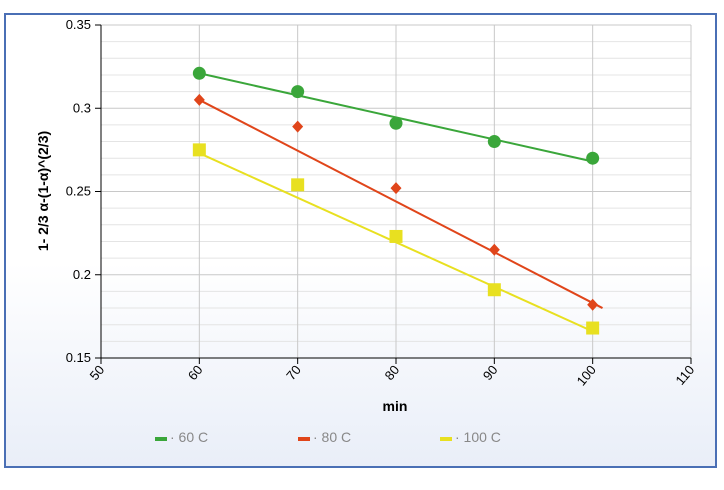 This screenshot has height=490, width=724. What do you see at coordinates (392, 372) in the screenshot?
I see `x-tick-label: 80` at bounding box center [392, 372].